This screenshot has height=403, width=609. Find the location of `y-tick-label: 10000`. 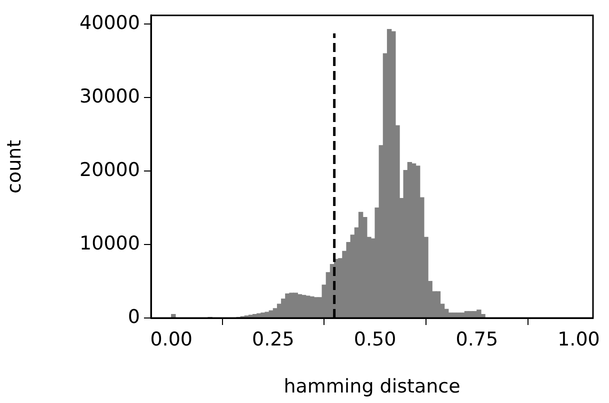

y-tick-label: 10000 is located at coordinates (110, 243).